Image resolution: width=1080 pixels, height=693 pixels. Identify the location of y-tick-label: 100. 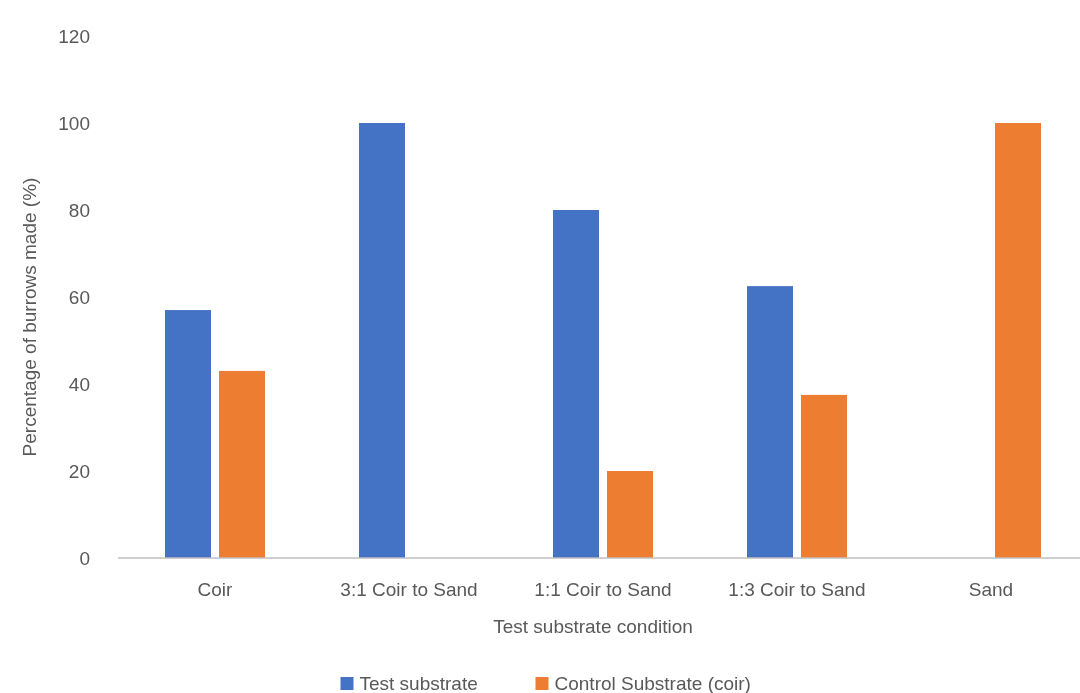
(74, 123).